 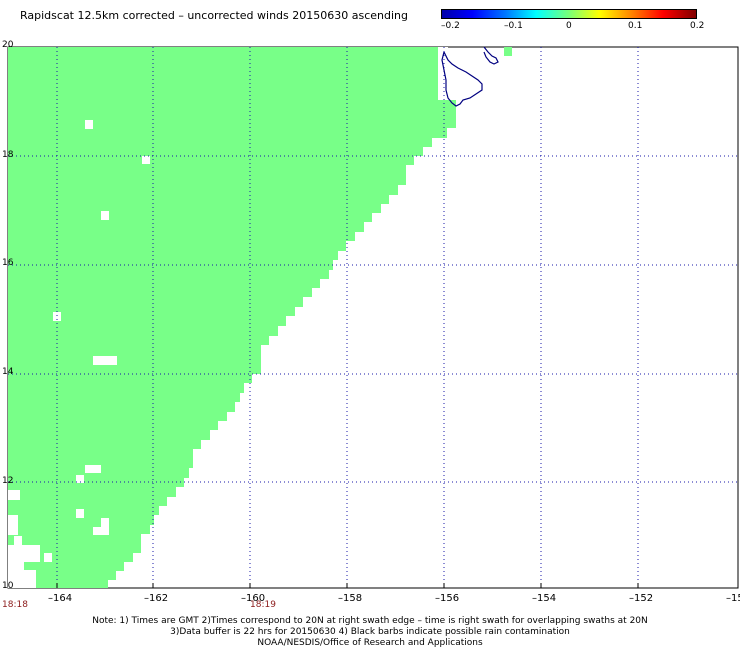 I want to click on lat-label: 18, so click(x=8, y=155).